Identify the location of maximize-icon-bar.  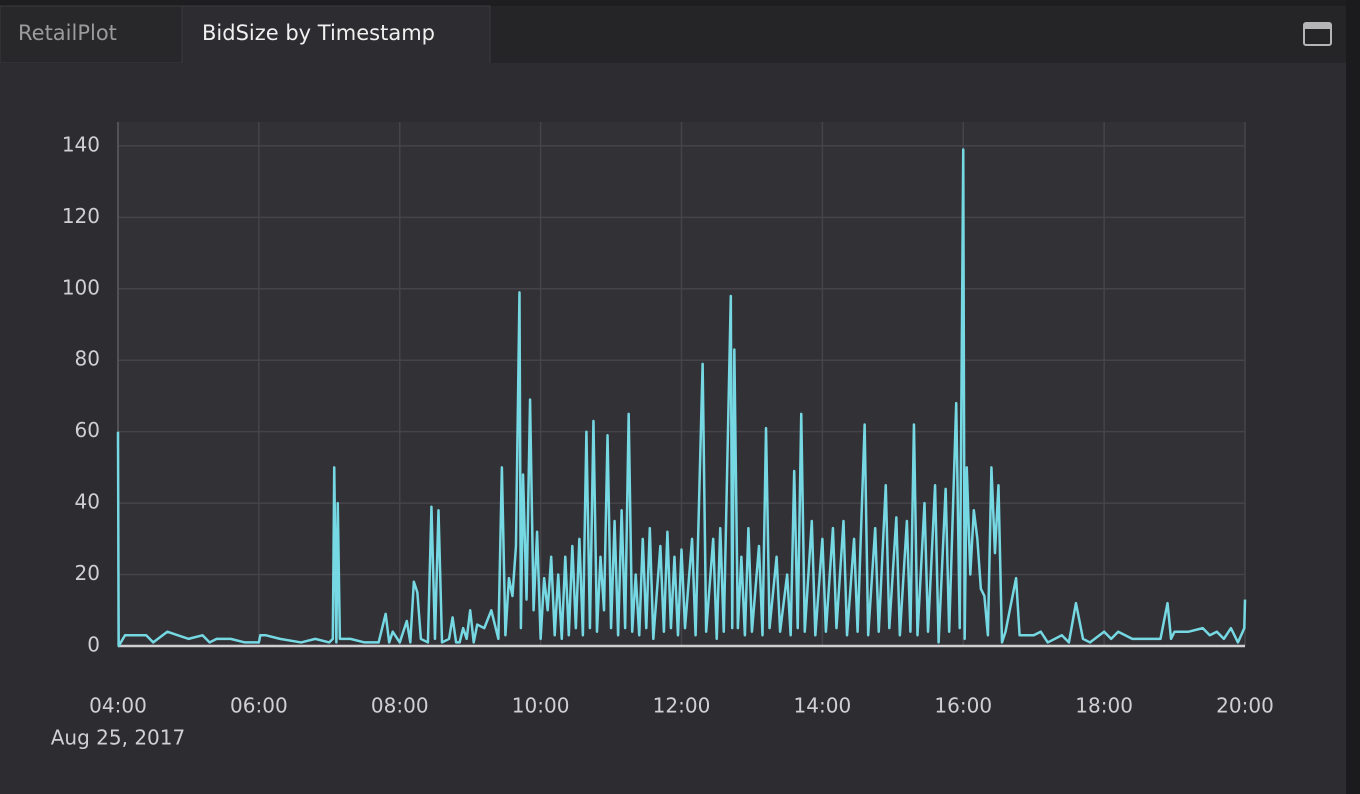
(1317, 26).